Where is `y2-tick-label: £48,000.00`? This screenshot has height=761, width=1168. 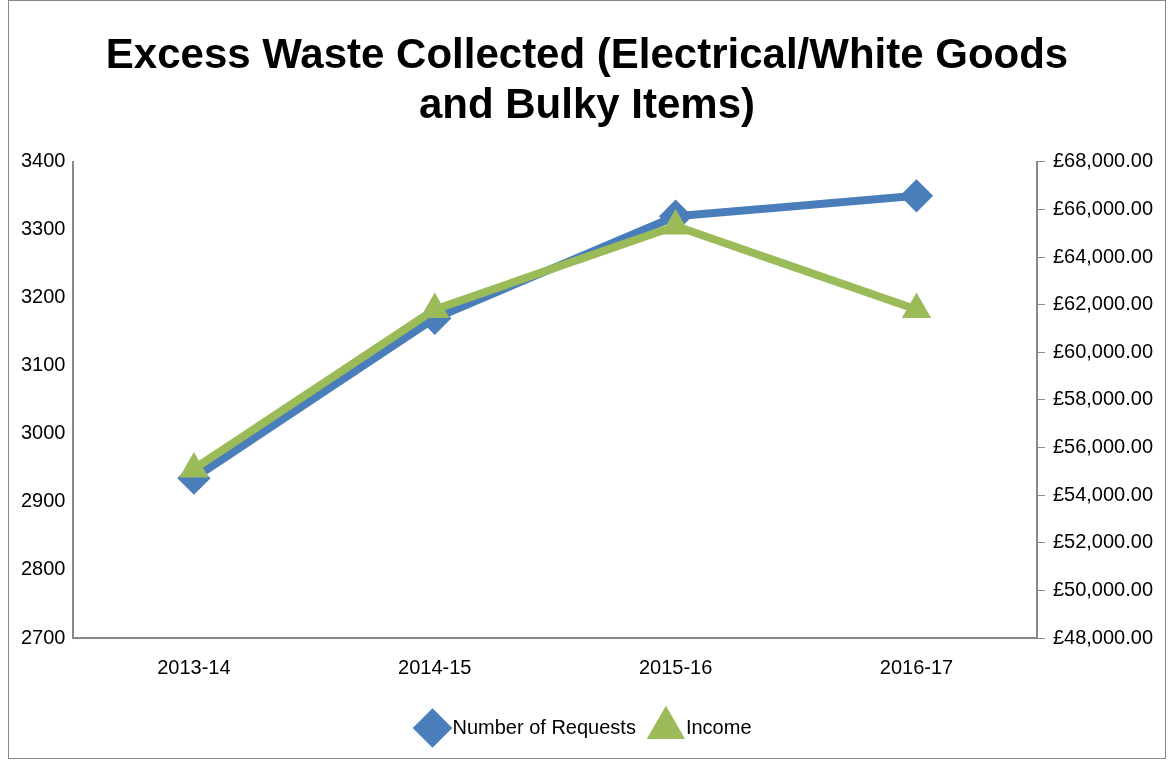
y2-tick-label: £48,000.00 is located at coordinates (1103, 636).